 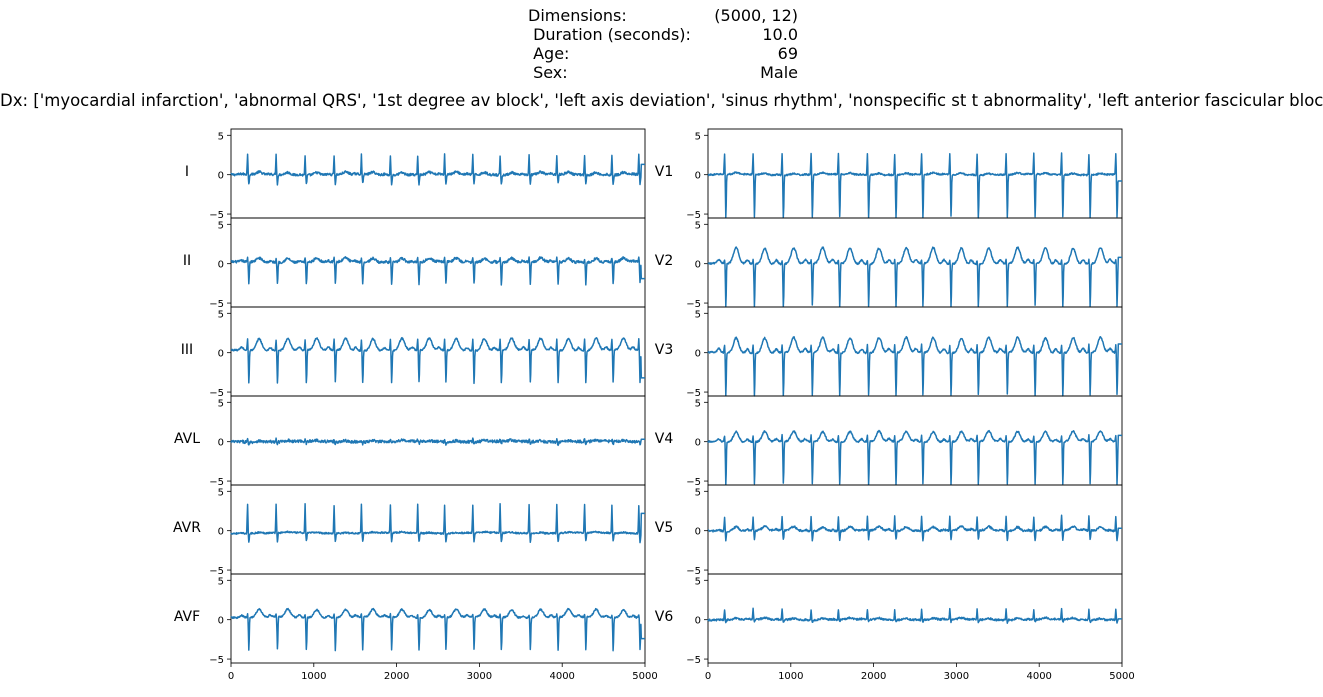 I want to click on lead-label: II, so click(x=187, y=261).